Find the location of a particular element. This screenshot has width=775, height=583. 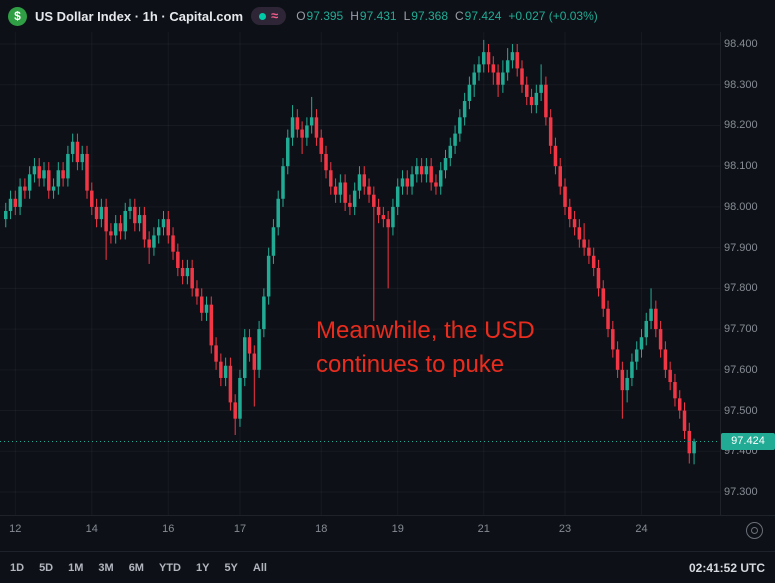

time-axis-label: 24 is located at coordinates (641, 529).